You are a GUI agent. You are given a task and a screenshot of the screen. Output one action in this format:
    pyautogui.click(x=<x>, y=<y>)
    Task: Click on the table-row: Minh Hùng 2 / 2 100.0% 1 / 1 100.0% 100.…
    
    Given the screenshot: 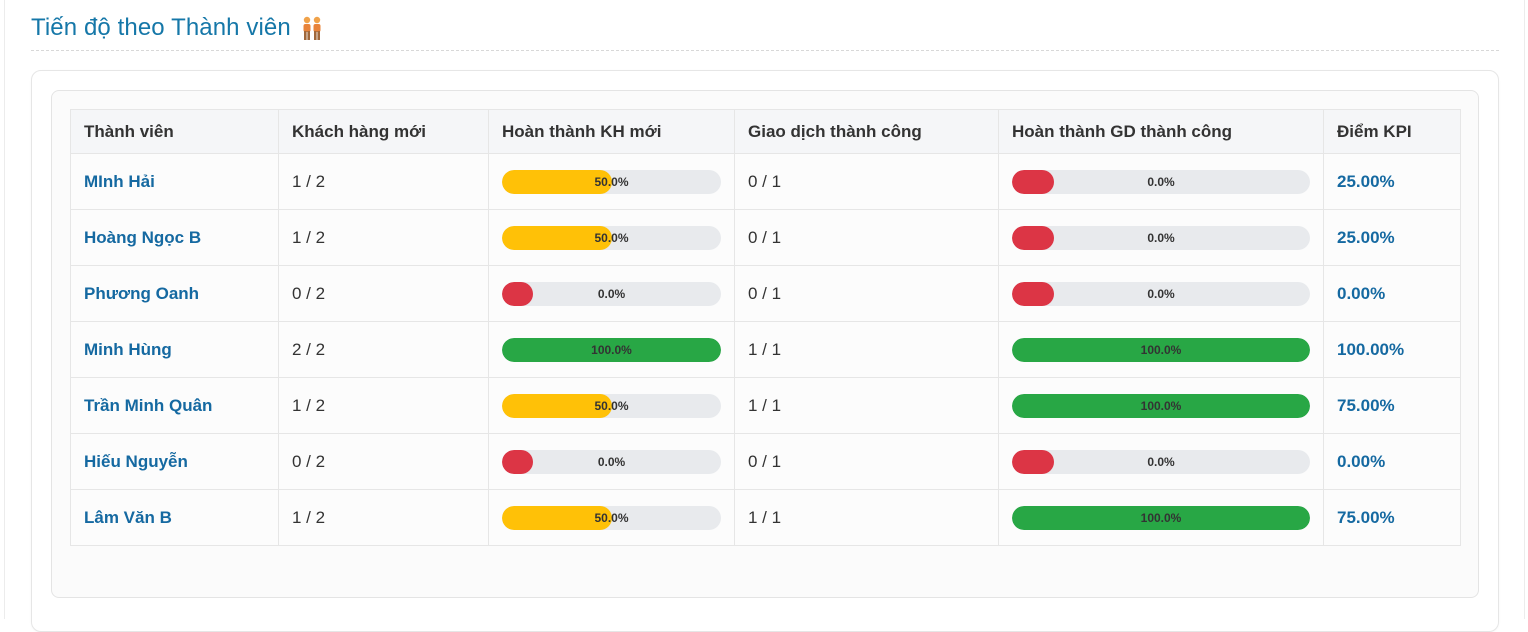 What is the action you would take?
    pyautogui.click(x=765, y=349)
    